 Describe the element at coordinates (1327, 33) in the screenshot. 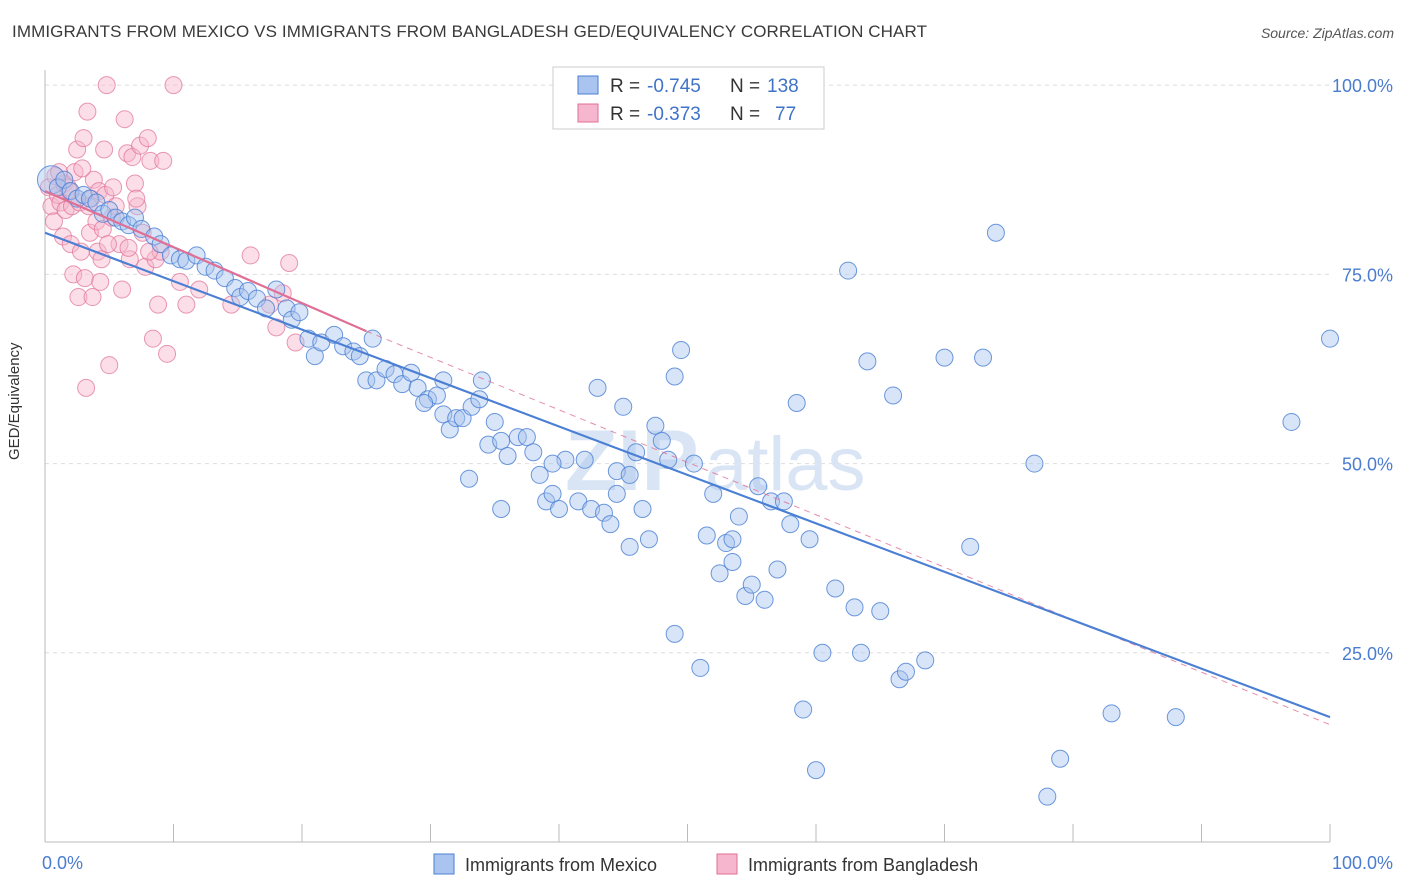

I see `source-credit: Source: ZipAtlas.com` at that location.